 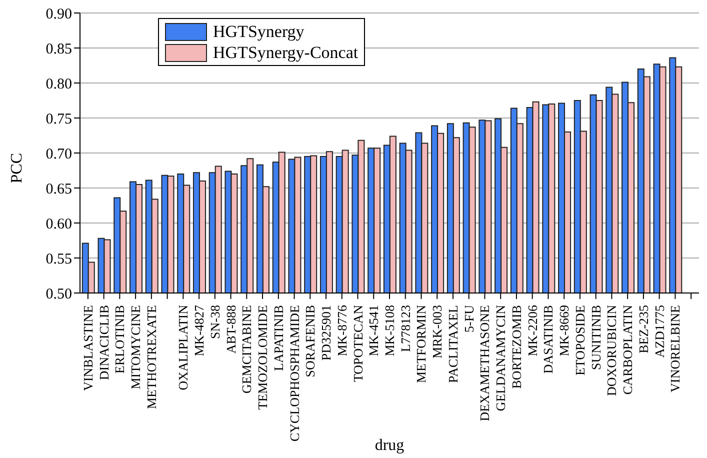 What do you see at coordinates (120, 339) in the screenshot?
I see `x-tick-label: ERLOTINIB` at bounding box center [120, 339].